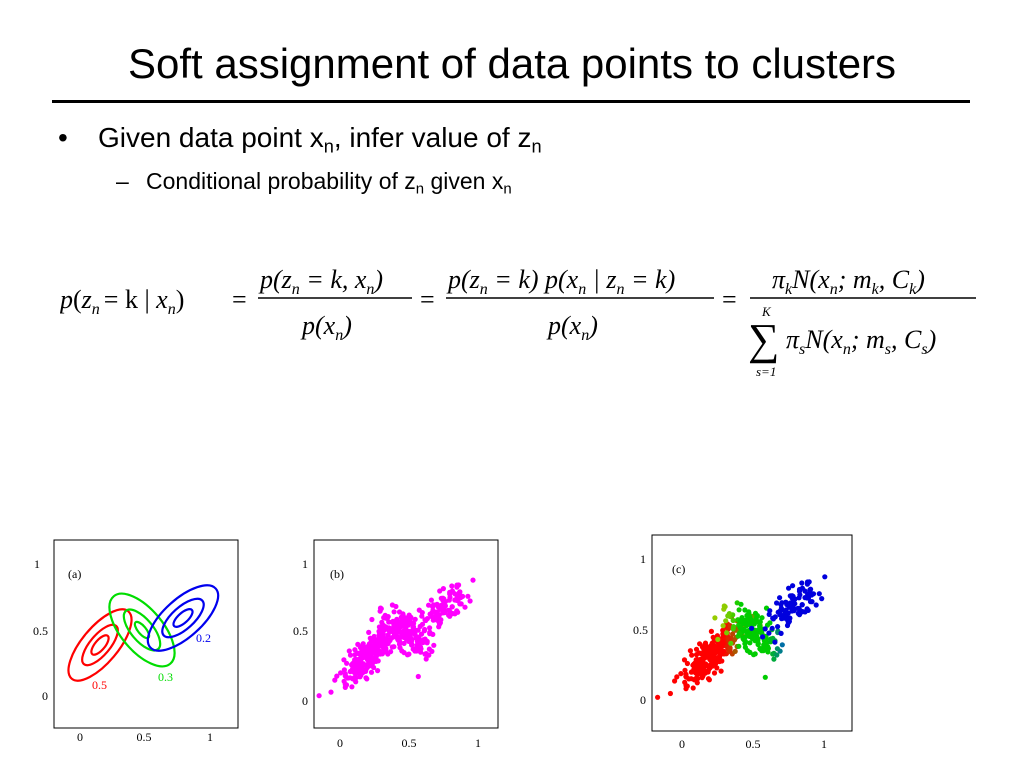 The width and height of the screenshot is (1024, 768). I want to click on title-rule, so click(511, 101).